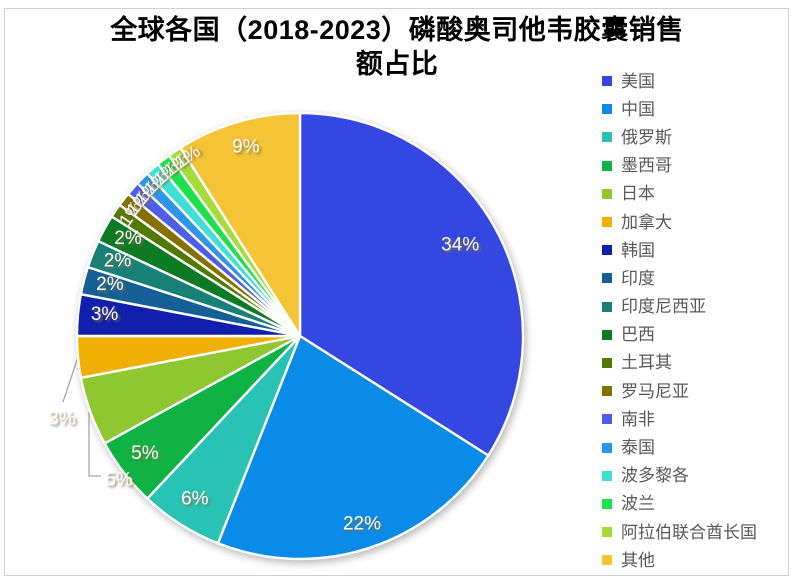  I want to click on slice-label-south-korea: 3%, so click(105, 314).